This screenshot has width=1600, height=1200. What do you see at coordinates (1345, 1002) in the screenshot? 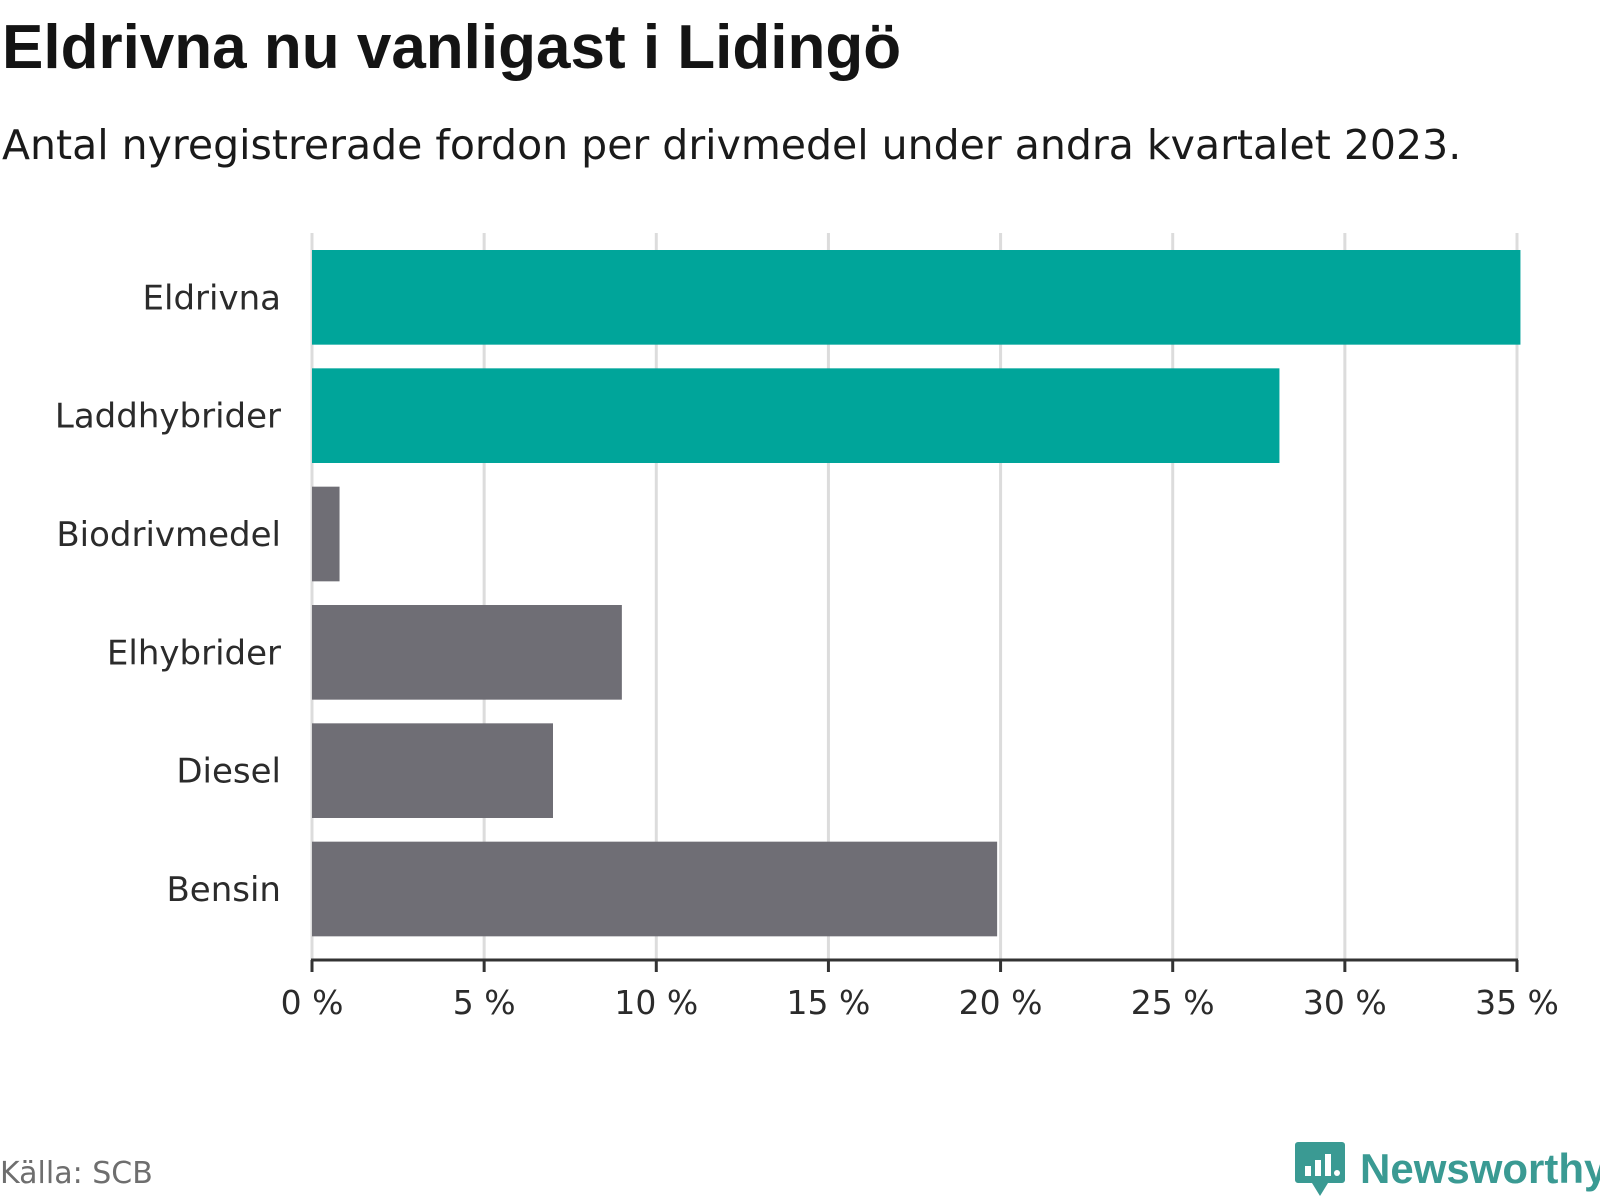
I see `x-tick-label-30: 30 %` at bounding box center [1345, 1002].